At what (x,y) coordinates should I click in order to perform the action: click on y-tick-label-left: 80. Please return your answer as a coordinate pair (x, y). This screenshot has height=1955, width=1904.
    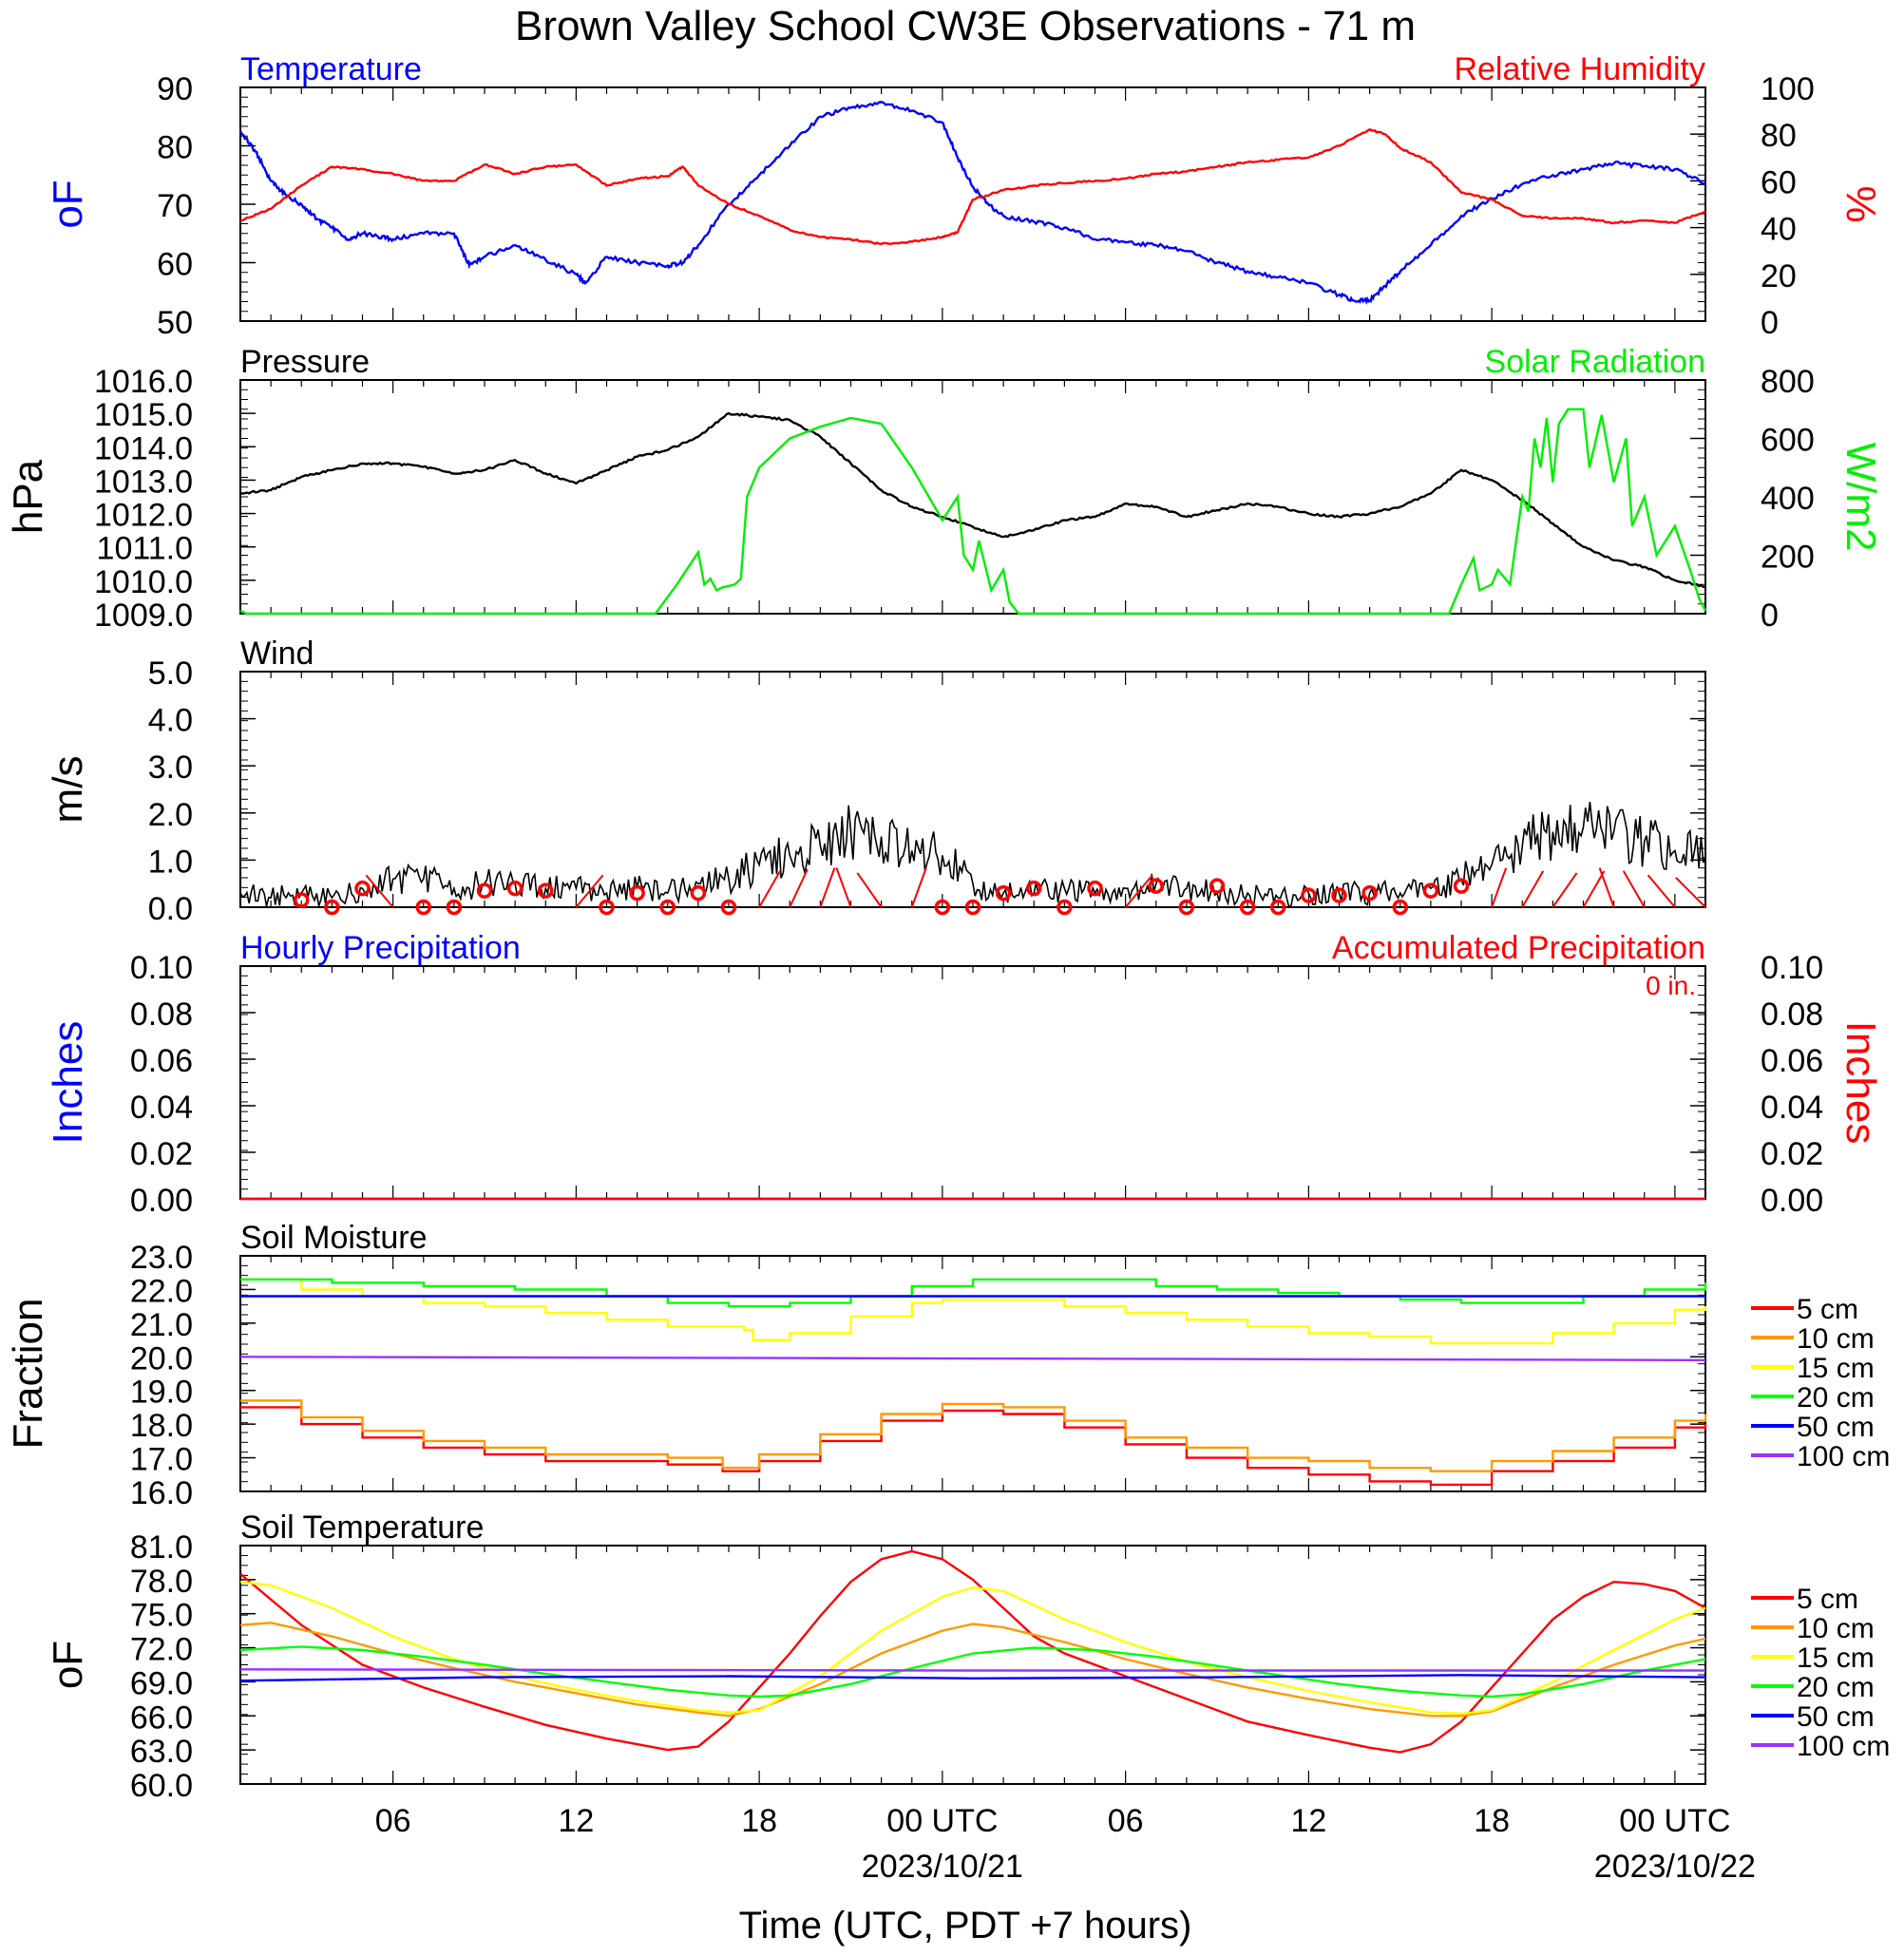
    Looking at the image, I should click on (175, 148).